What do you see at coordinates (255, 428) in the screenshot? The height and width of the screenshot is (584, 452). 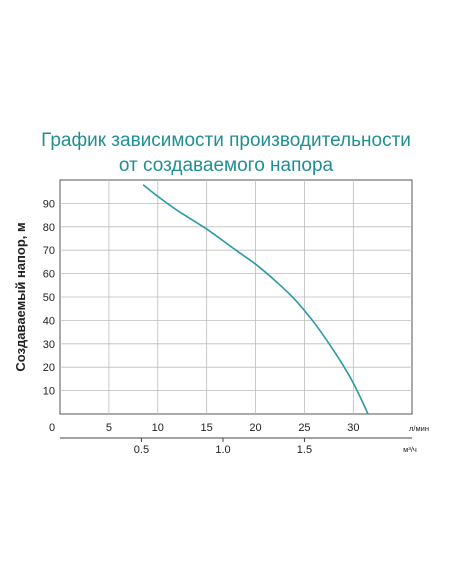 I see `x-tick-label: 20` at bounding box center [255, 428].